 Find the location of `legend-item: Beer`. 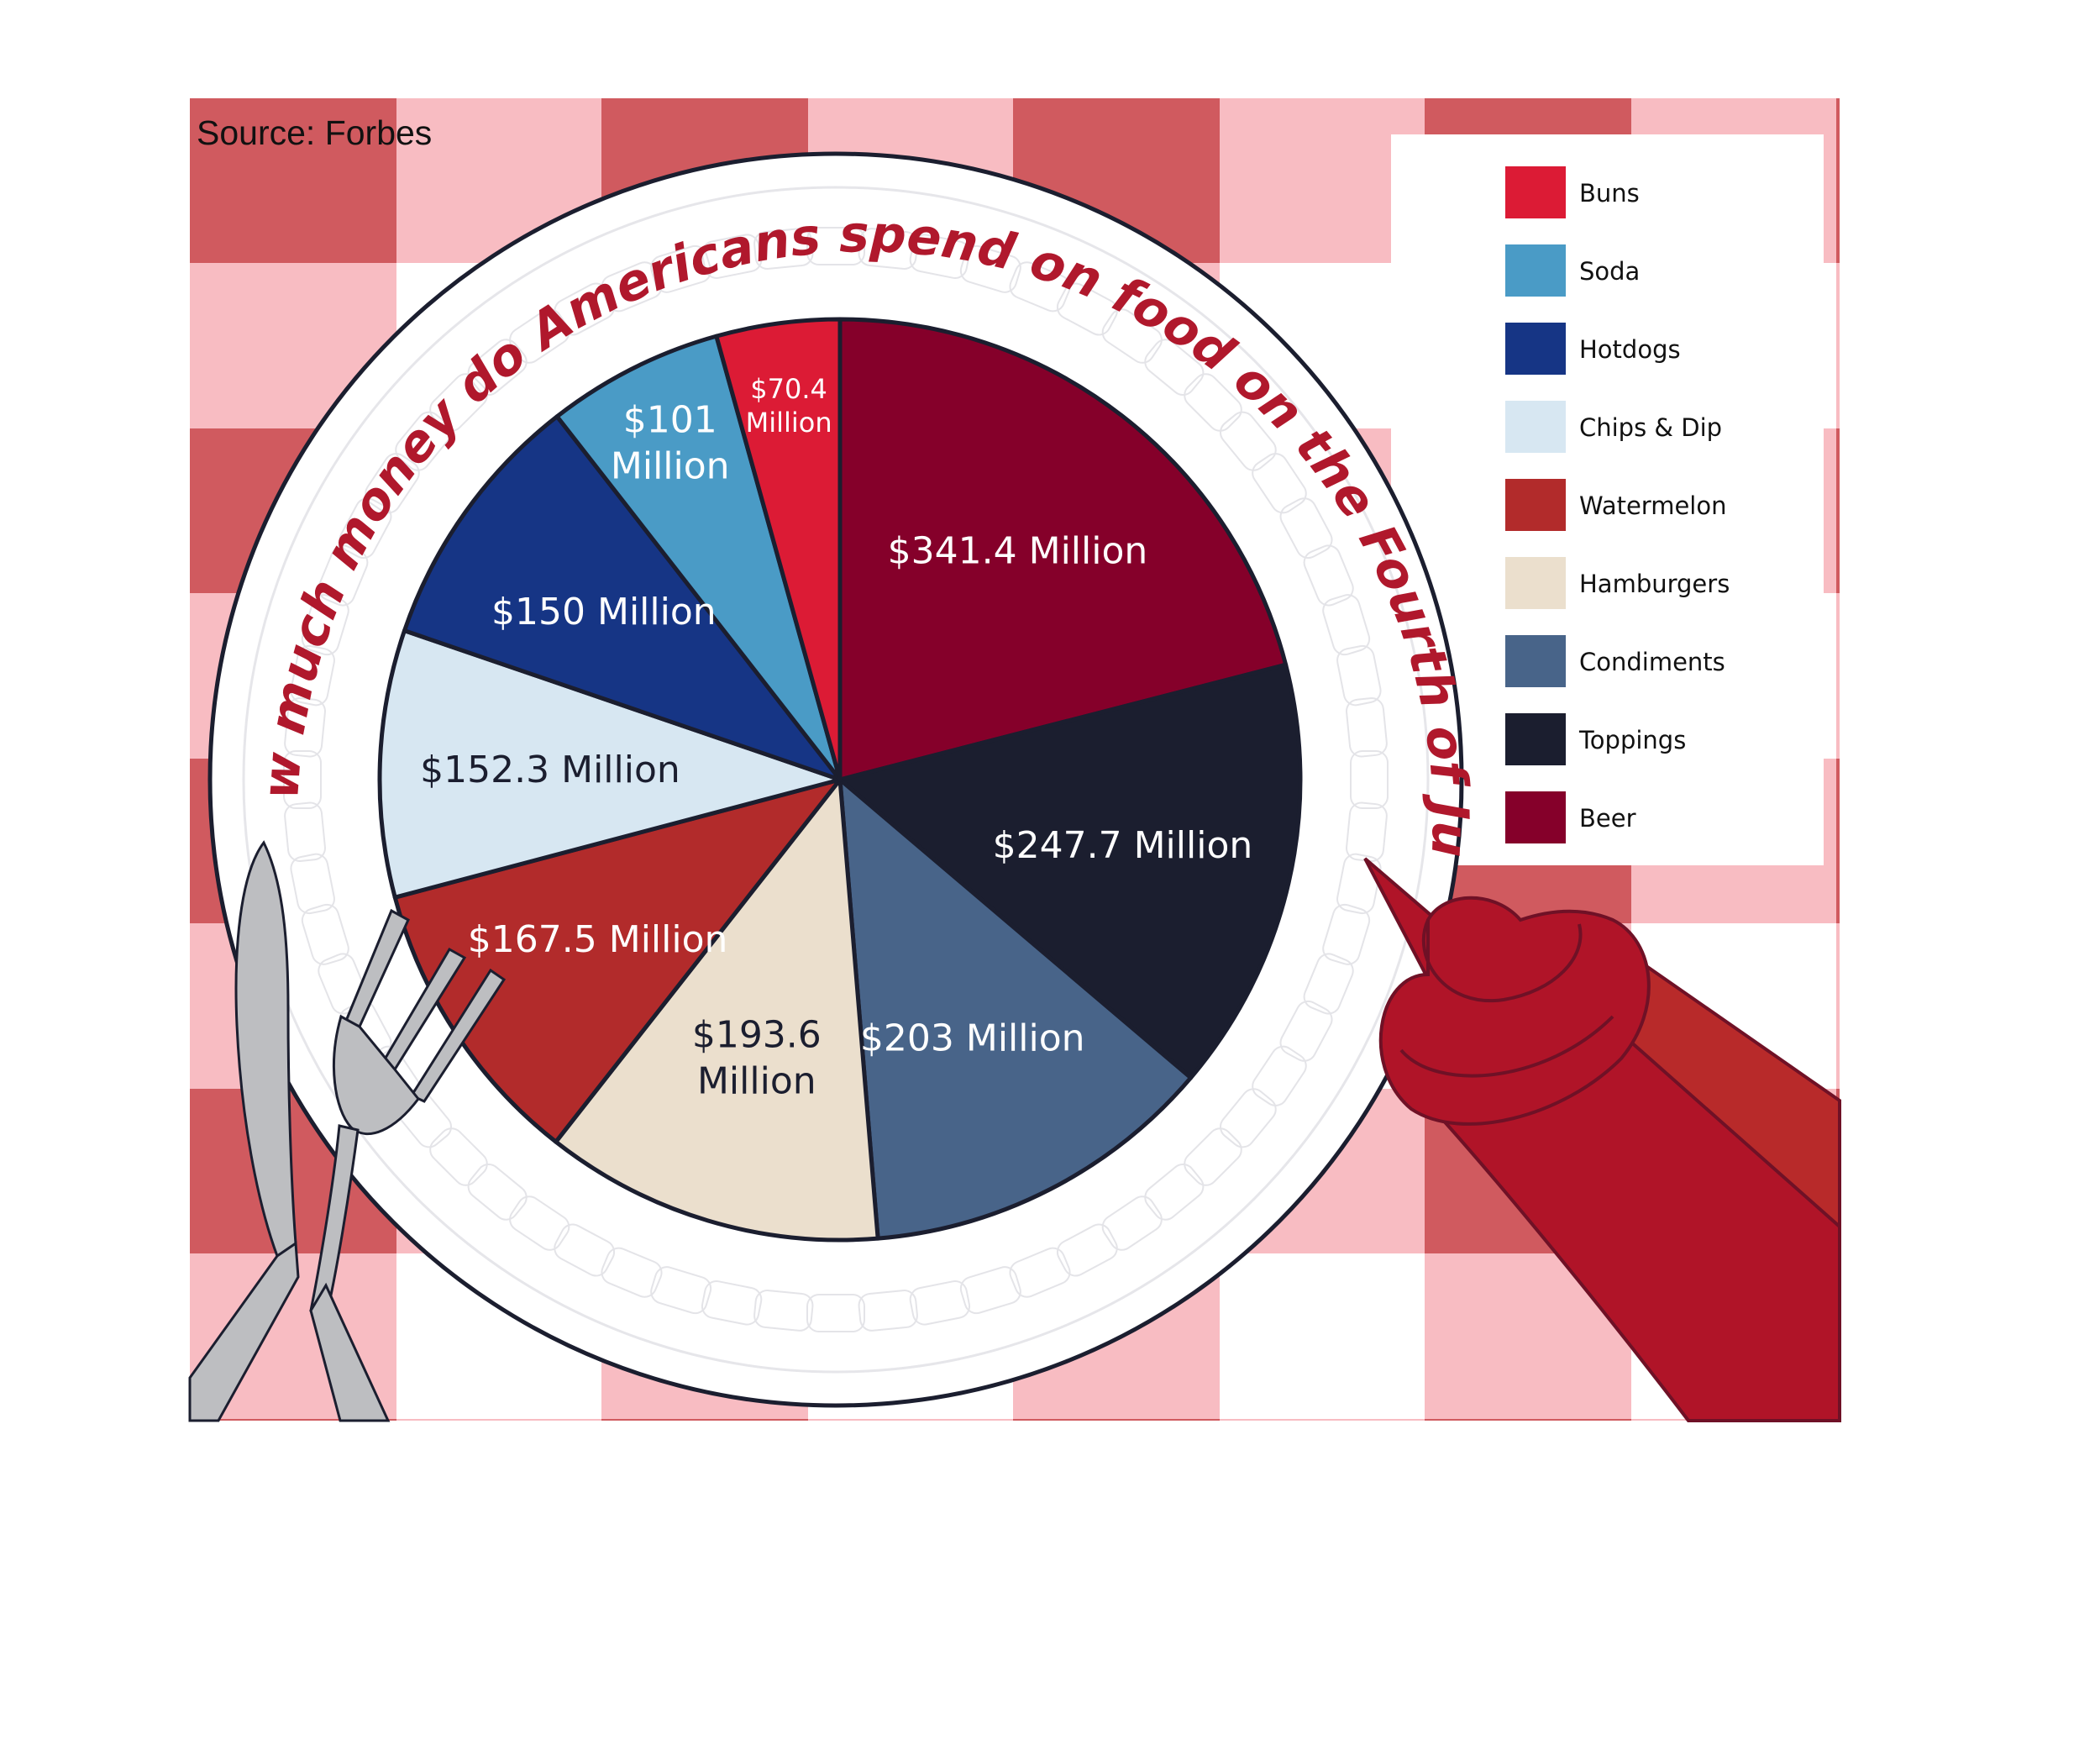

legend-item: Beer is located at coordinates (1570, 817).